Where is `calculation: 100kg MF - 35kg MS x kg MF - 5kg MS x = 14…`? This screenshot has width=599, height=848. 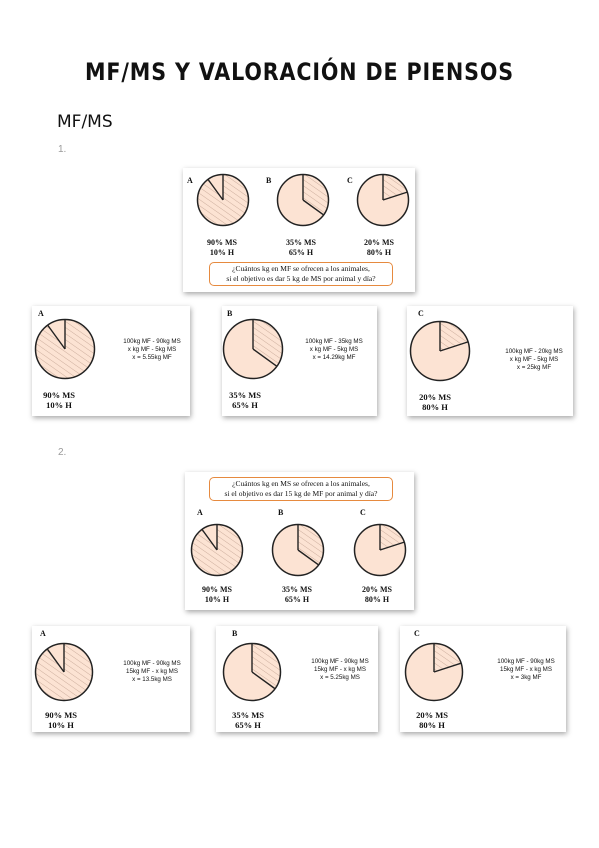 calculation: 100kg MF - 35kg MS x kg MF - 5kg MS x = 14… is located at coordinates (334, 349).